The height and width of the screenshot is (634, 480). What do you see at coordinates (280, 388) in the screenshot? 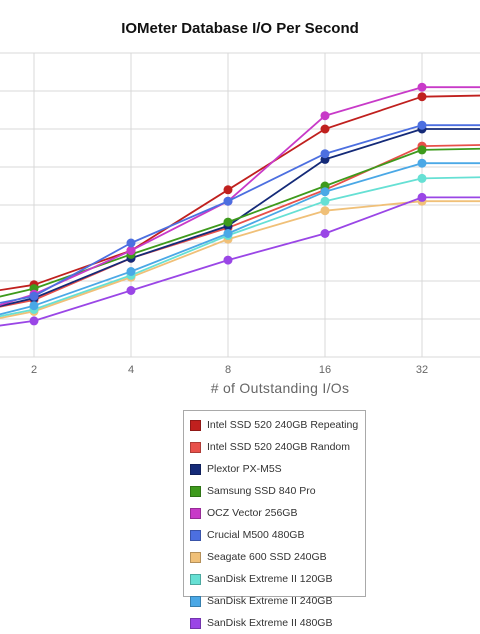
I see `x-axis-label: # of Outstanding I/Os` at bounding box center [280, 388].